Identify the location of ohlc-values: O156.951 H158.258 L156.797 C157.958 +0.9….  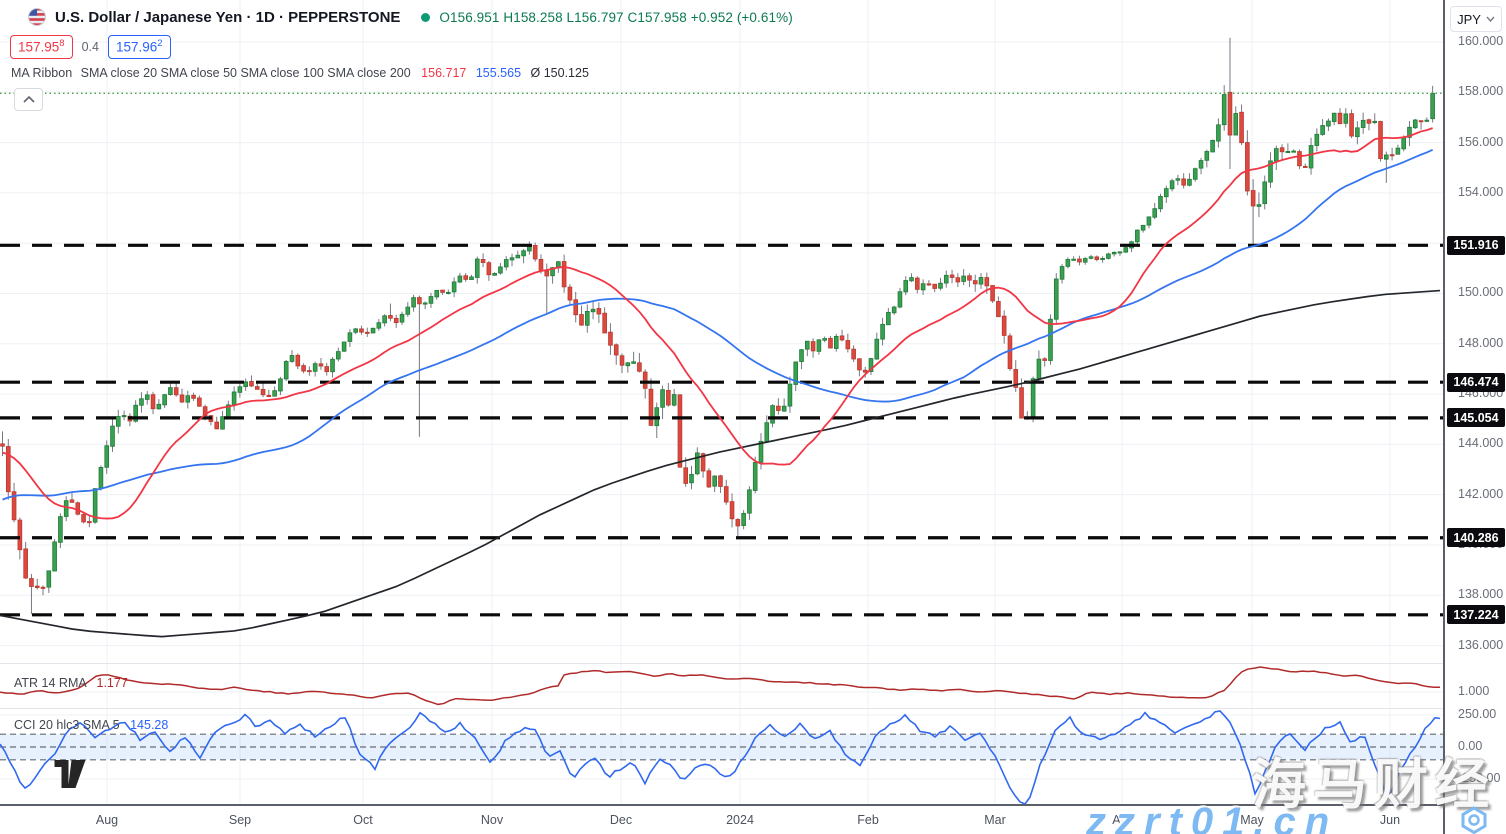
(616, 17).